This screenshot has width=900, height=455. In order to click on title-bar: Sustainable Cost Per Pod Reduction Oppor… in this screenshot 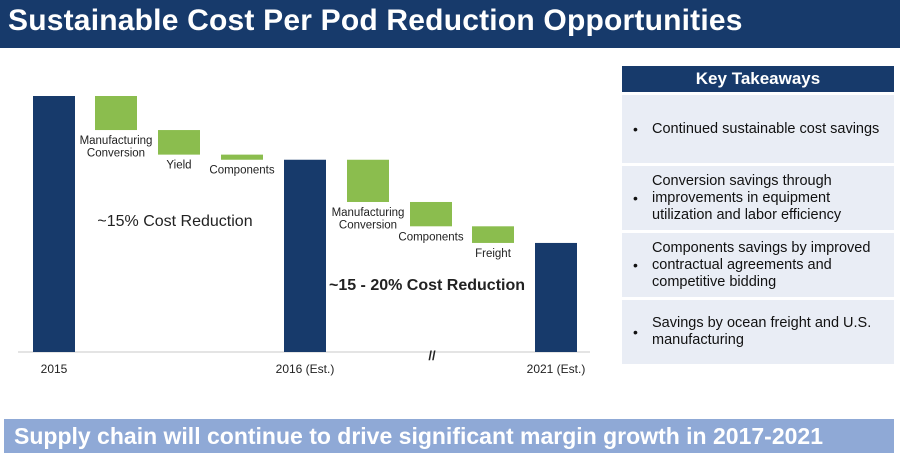, I will do `click(450, 24)`.